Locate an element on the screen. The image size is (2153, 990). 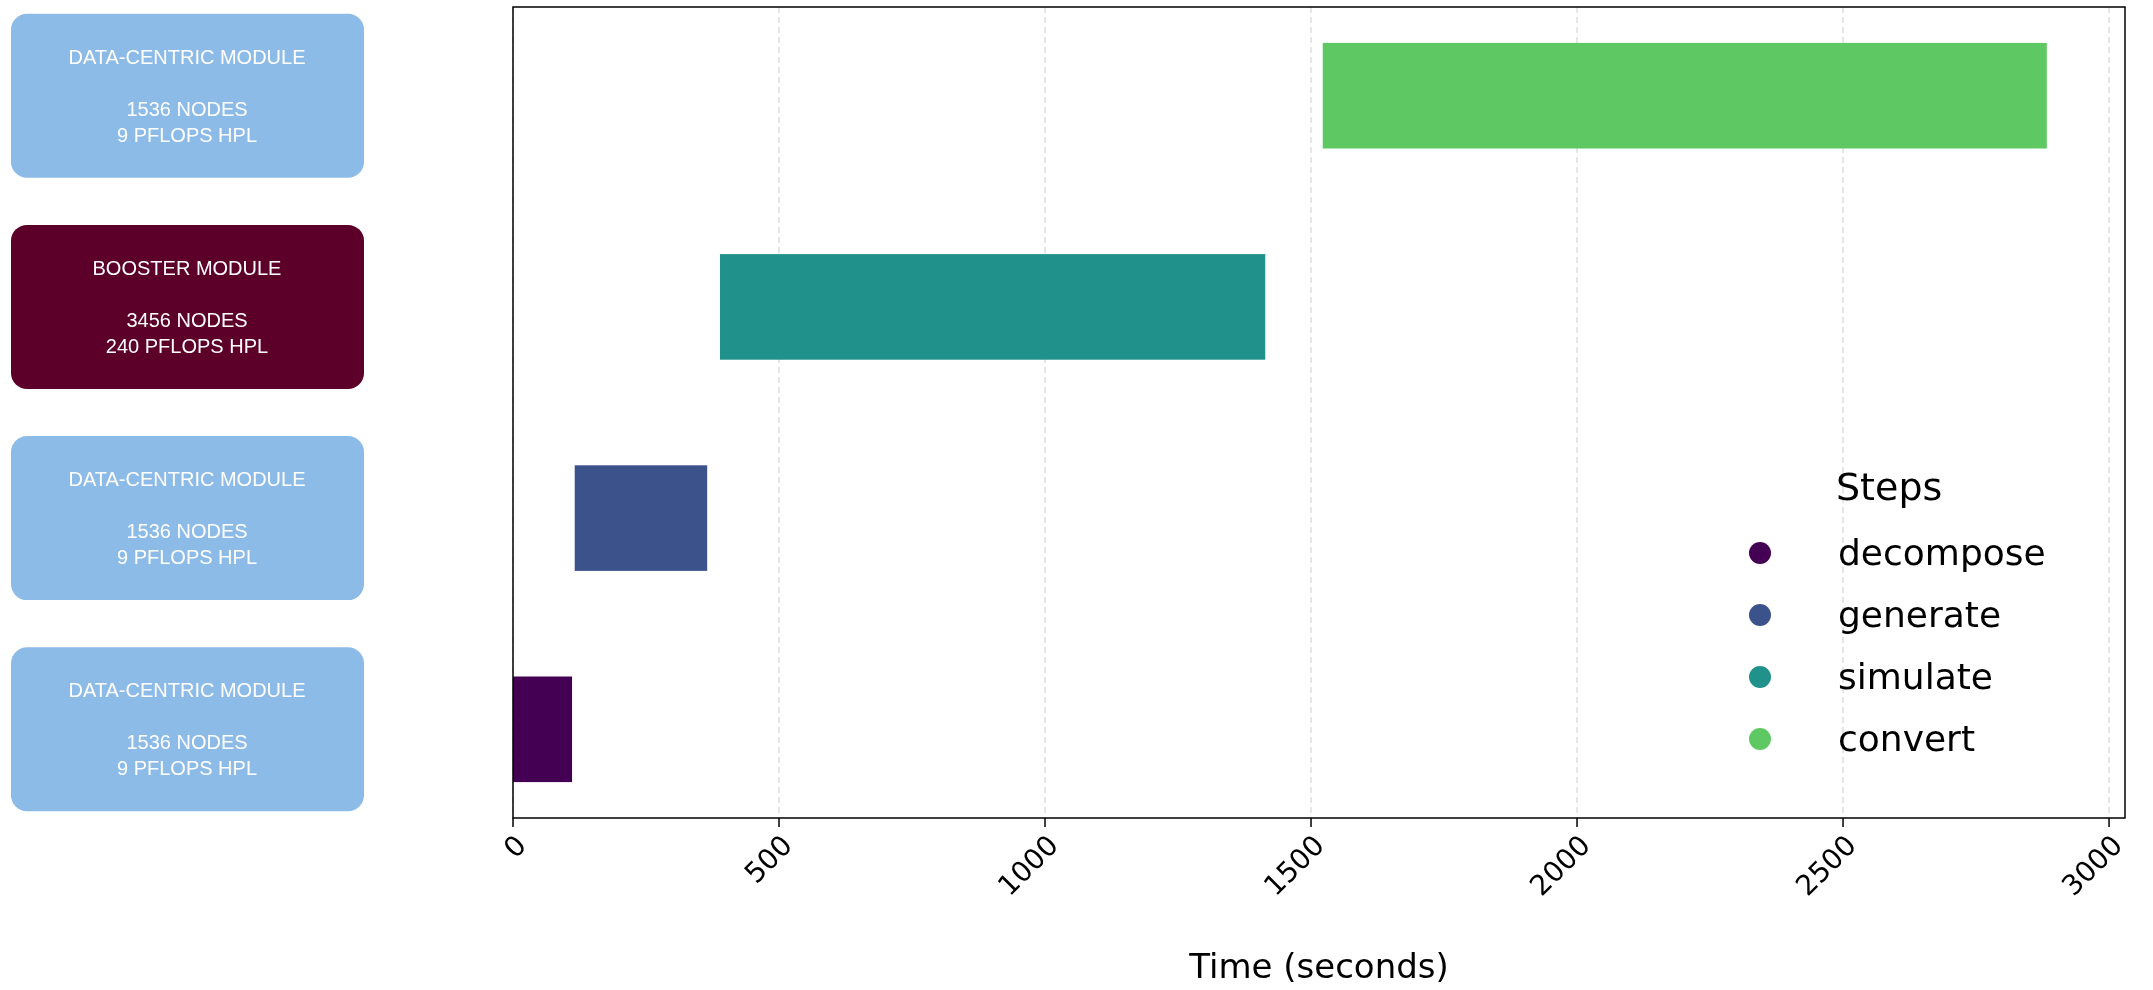
x-axis-title: Time (seconds) is located at coordinates (1318, 966).